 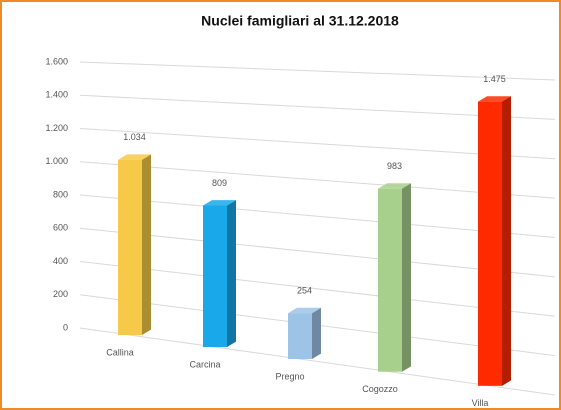 I want to click on value-label: 983, so click(x=394, y=166).